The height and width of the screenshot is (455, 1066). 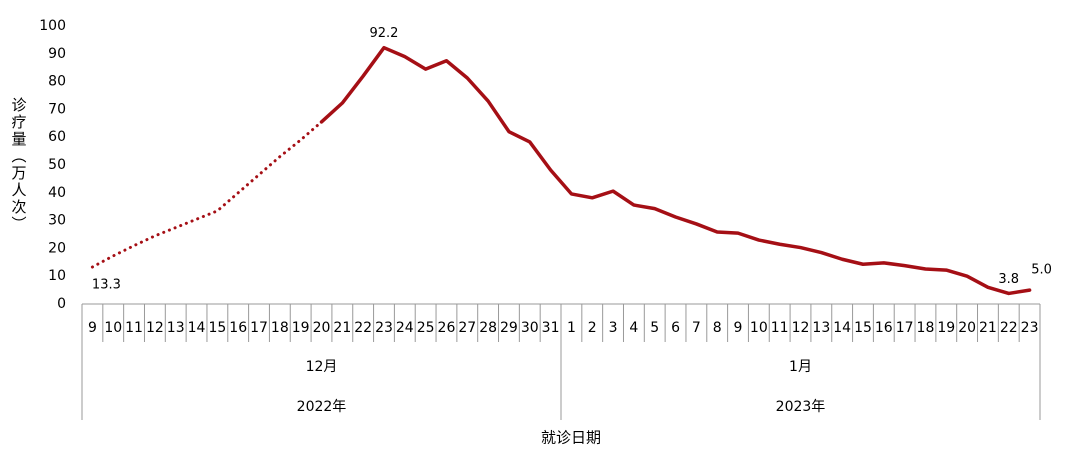 What do you see at coordinates (530, 328) in the screenshot?
I see `x-tick-label: 30` at bounding box center [530, 328].